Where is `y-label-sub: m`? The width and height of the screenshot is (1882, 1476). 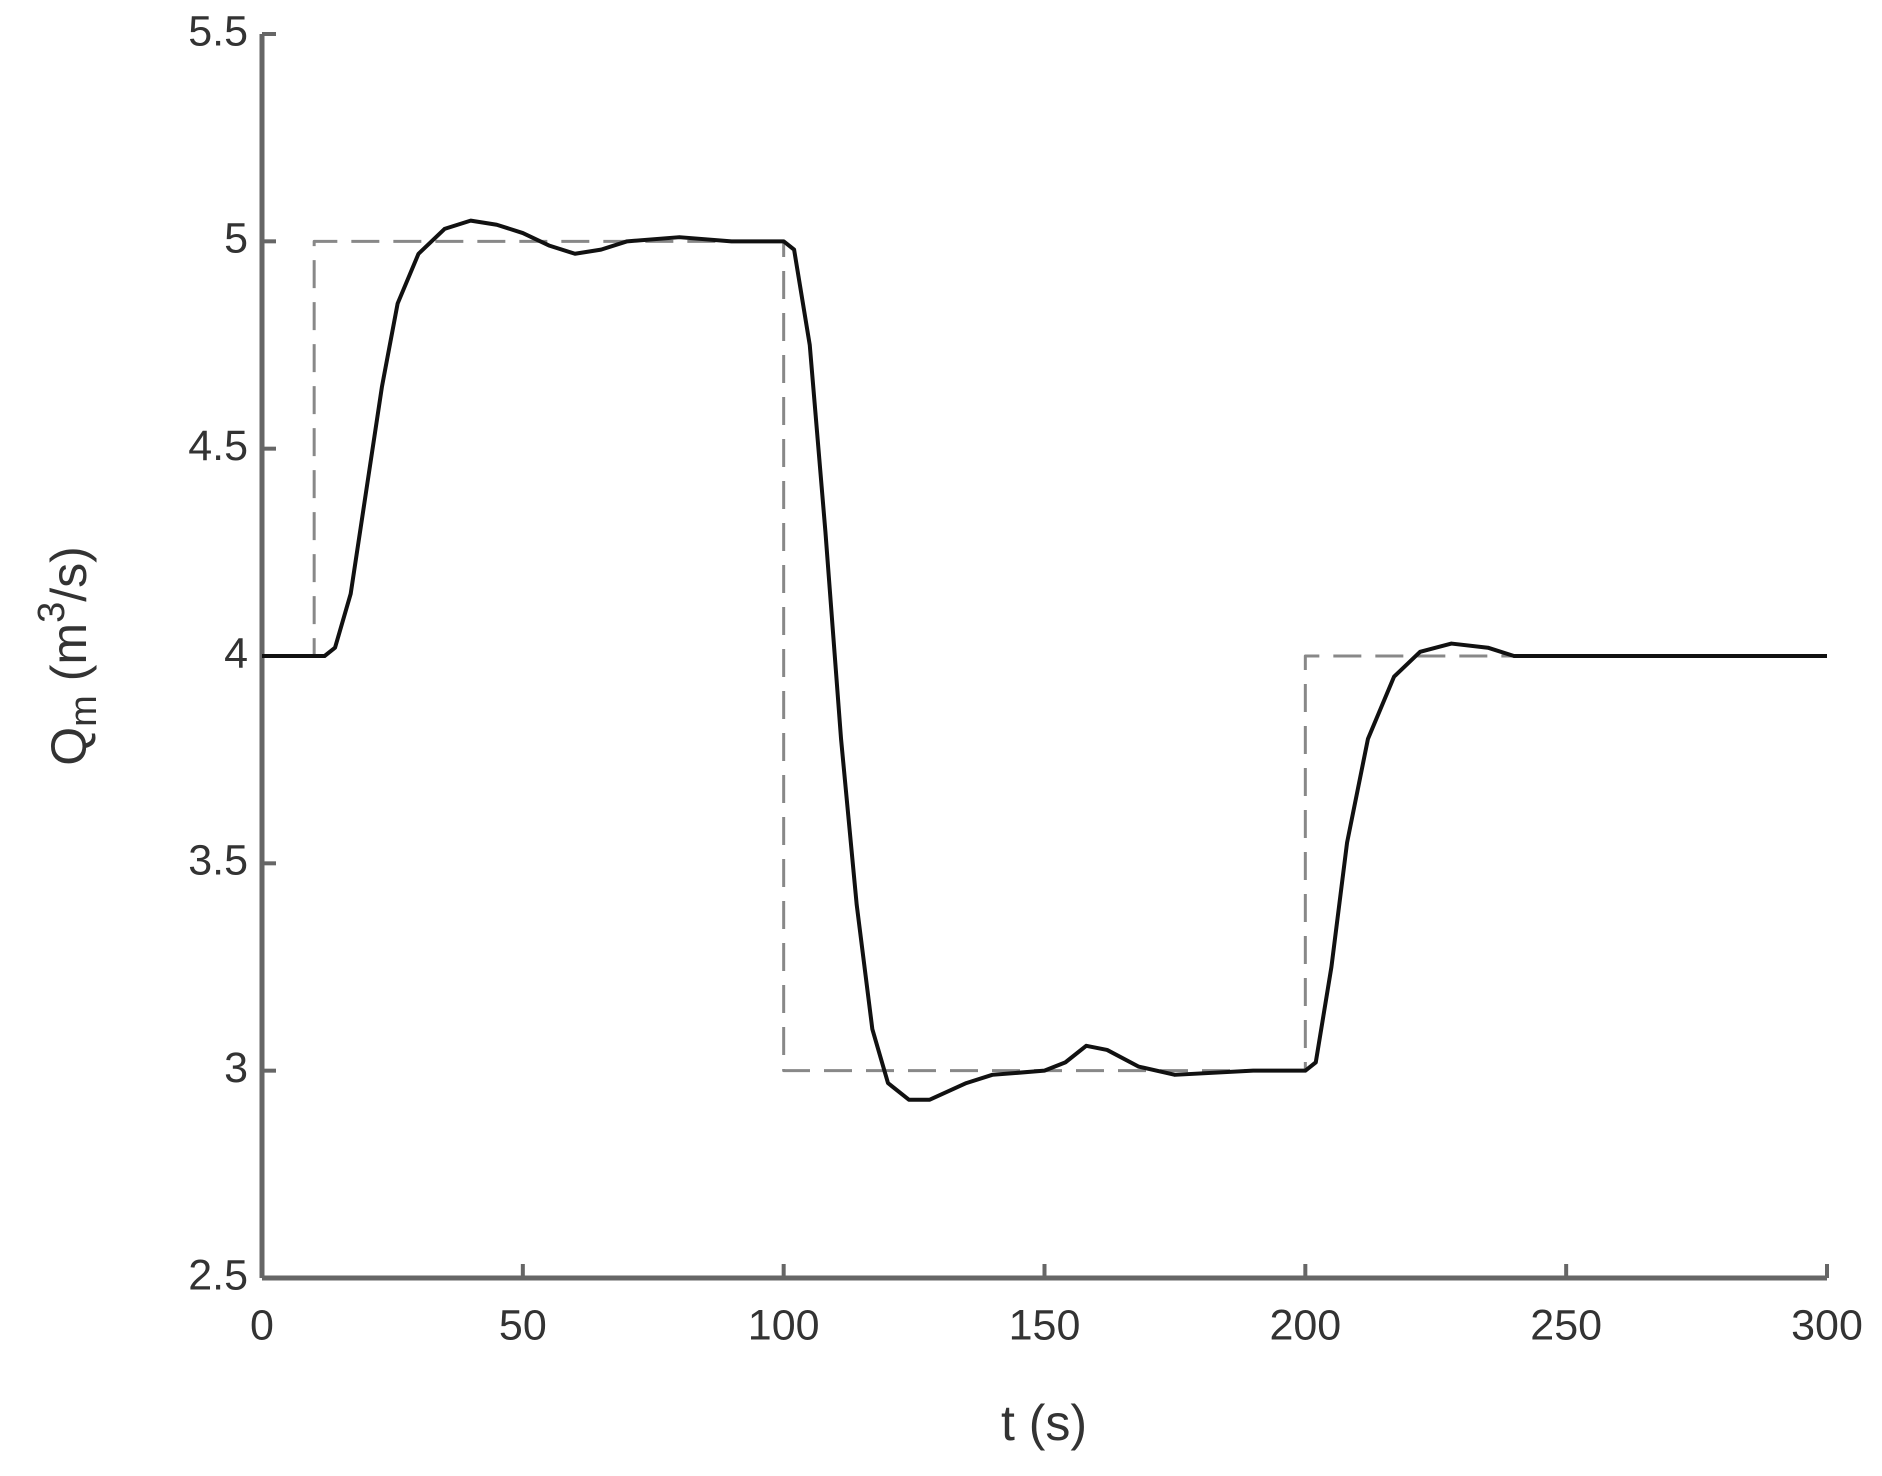
y-label-sub: m is located at coordinates (84, 711).